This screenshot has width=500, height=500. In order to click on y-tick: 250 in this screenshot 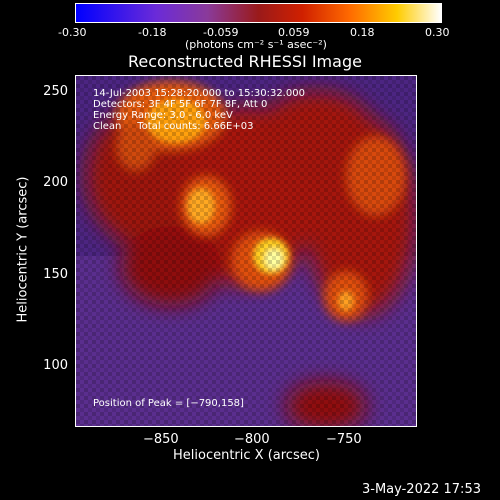, I will do `click(55, 91)`.